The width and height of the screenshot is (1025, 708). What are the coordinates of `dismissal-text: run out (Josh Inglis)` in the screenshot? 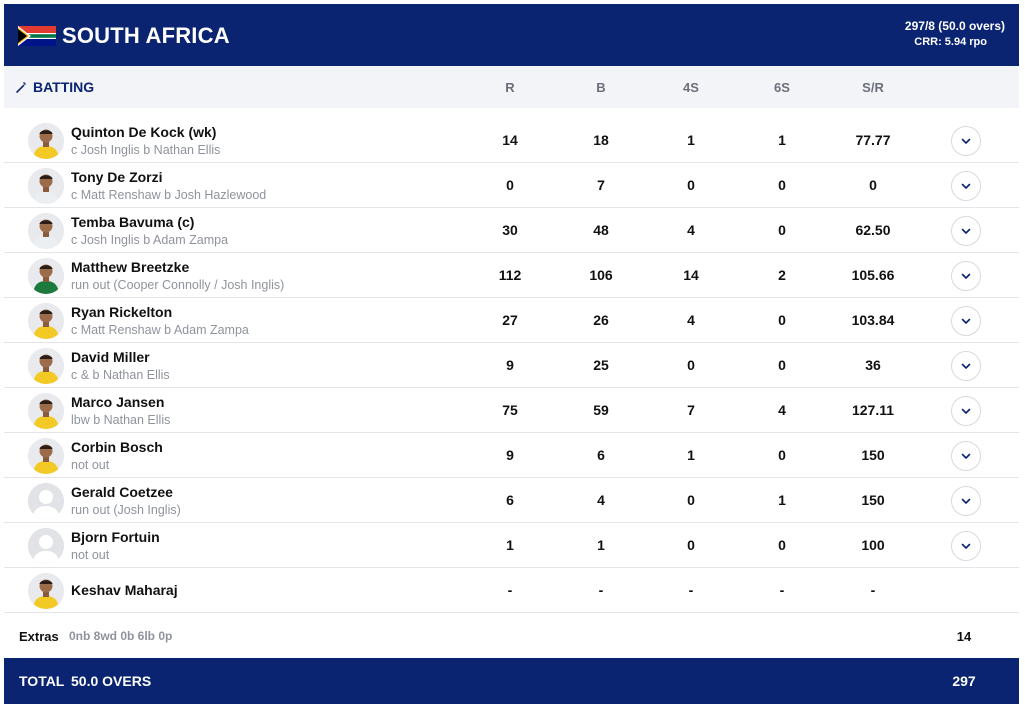 It's located at (126, 510).